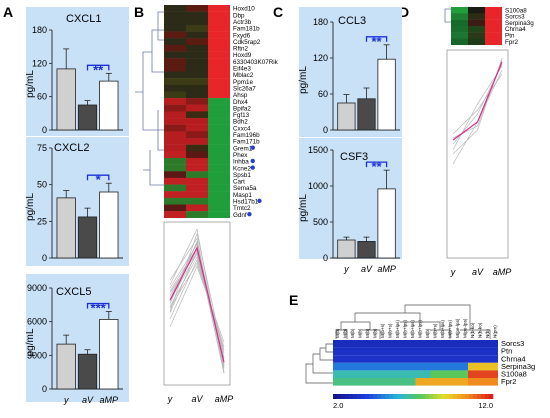  What do you see at coordinates (242, 208) in the screenshot?
I see `gene-label-tmtc2: Tmtc2` at bounding box center [242, 208].